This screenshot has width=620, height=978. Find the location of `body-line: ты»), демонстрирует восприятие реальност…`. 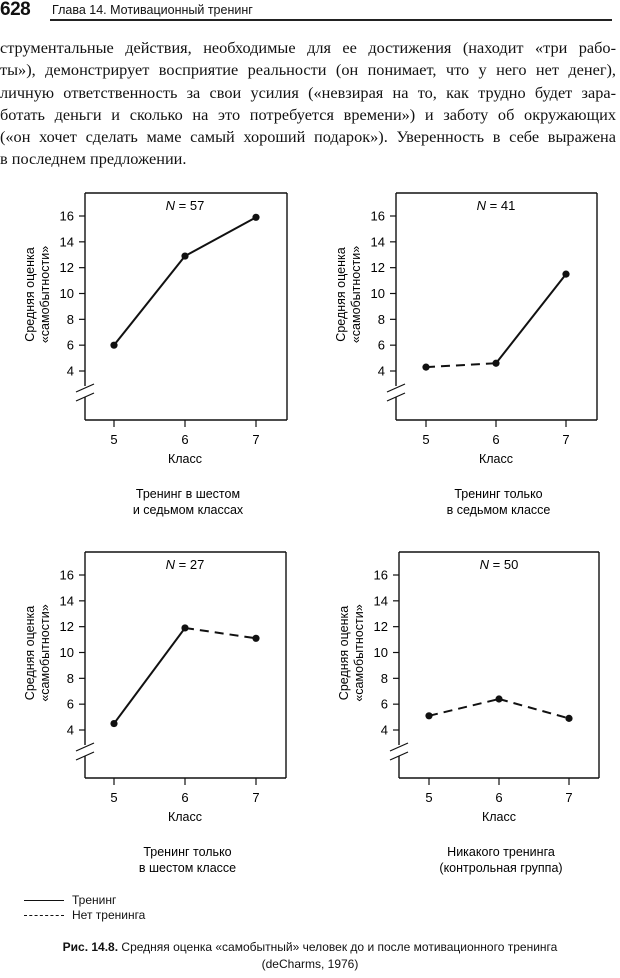

body-line: ты»), демонстрирует восприятие реальност… is located at coordinates (308, 70).